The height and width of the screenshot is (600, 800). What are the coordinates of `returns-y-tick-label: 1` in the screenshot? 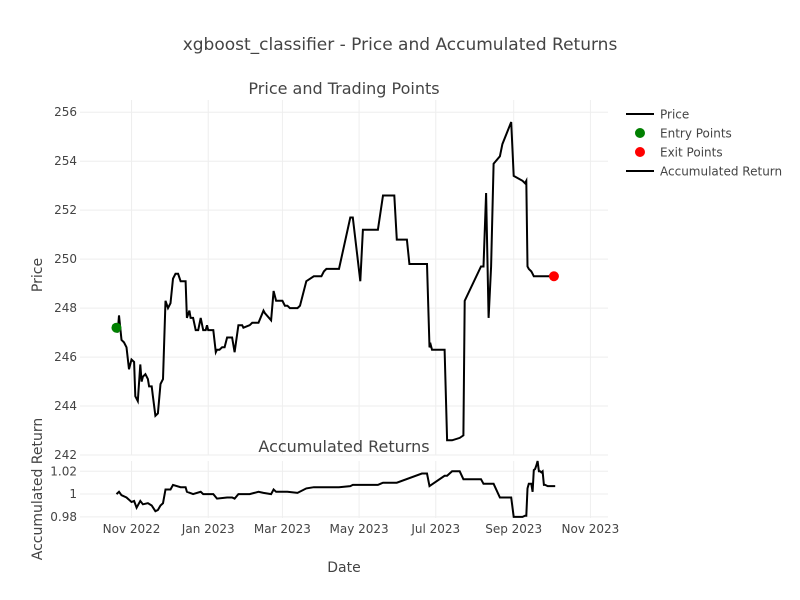 It's located at (73, 494).